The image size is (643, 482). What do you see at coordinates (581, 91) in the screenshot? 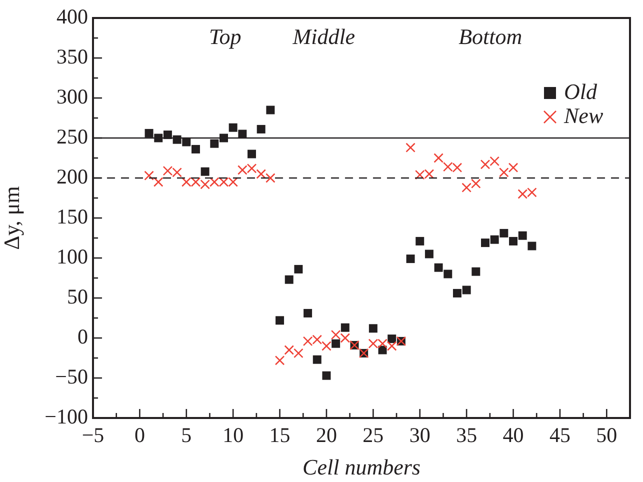
I see `legend-label: Old` at bounding box center [581, 91].